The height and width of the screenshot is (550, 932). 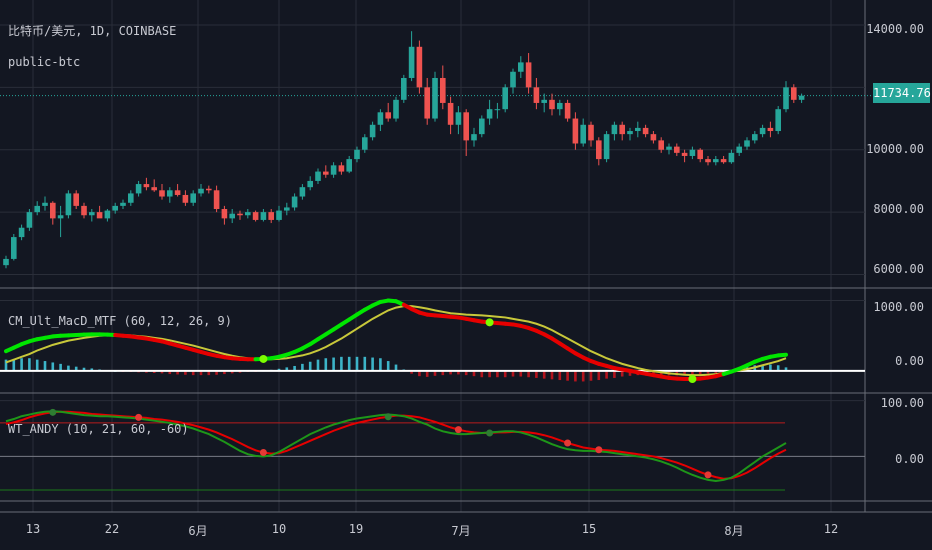 What do you see at coordinates (356, 529) in the screenshot?
I see `time-tick: 19` at bounding box center [356, 529].